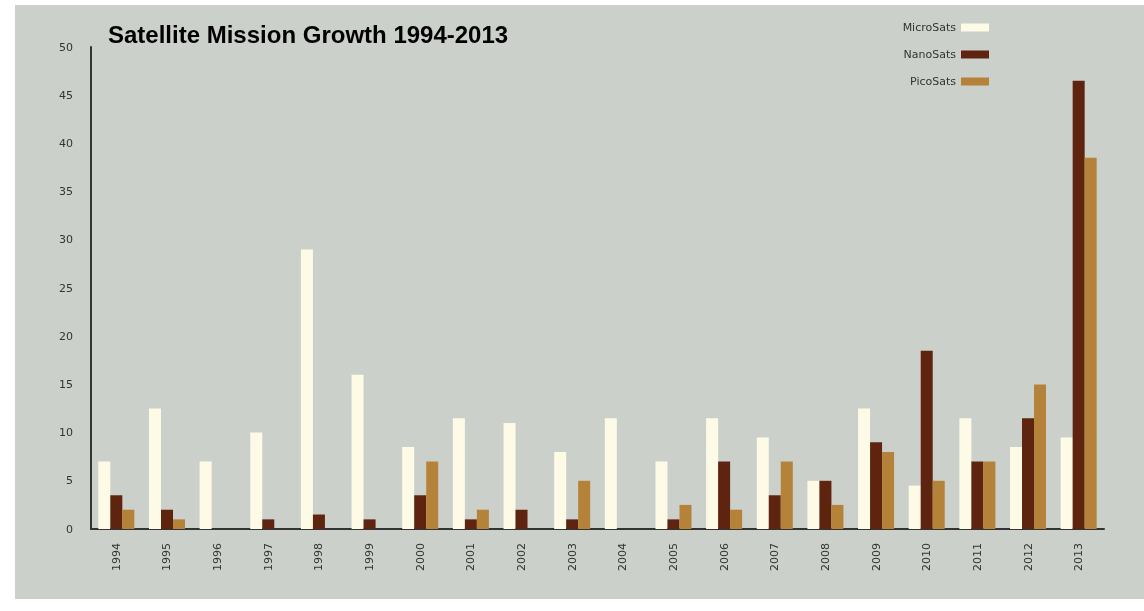 This screenshot has width=1144, height=611. I want to click on x-tick-label: 2010, so click(927, 557).